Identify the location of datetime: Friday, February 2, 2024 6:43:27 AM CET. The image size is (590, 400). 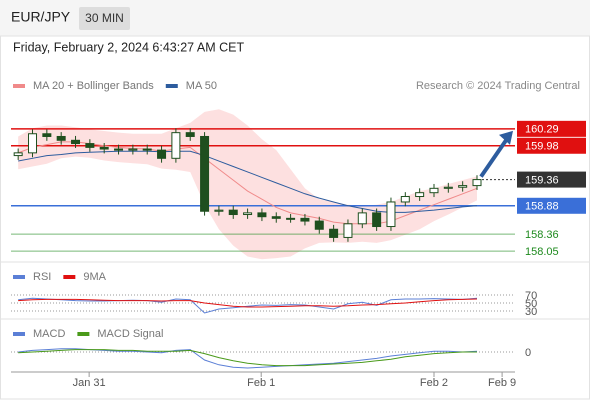
(128, 47).